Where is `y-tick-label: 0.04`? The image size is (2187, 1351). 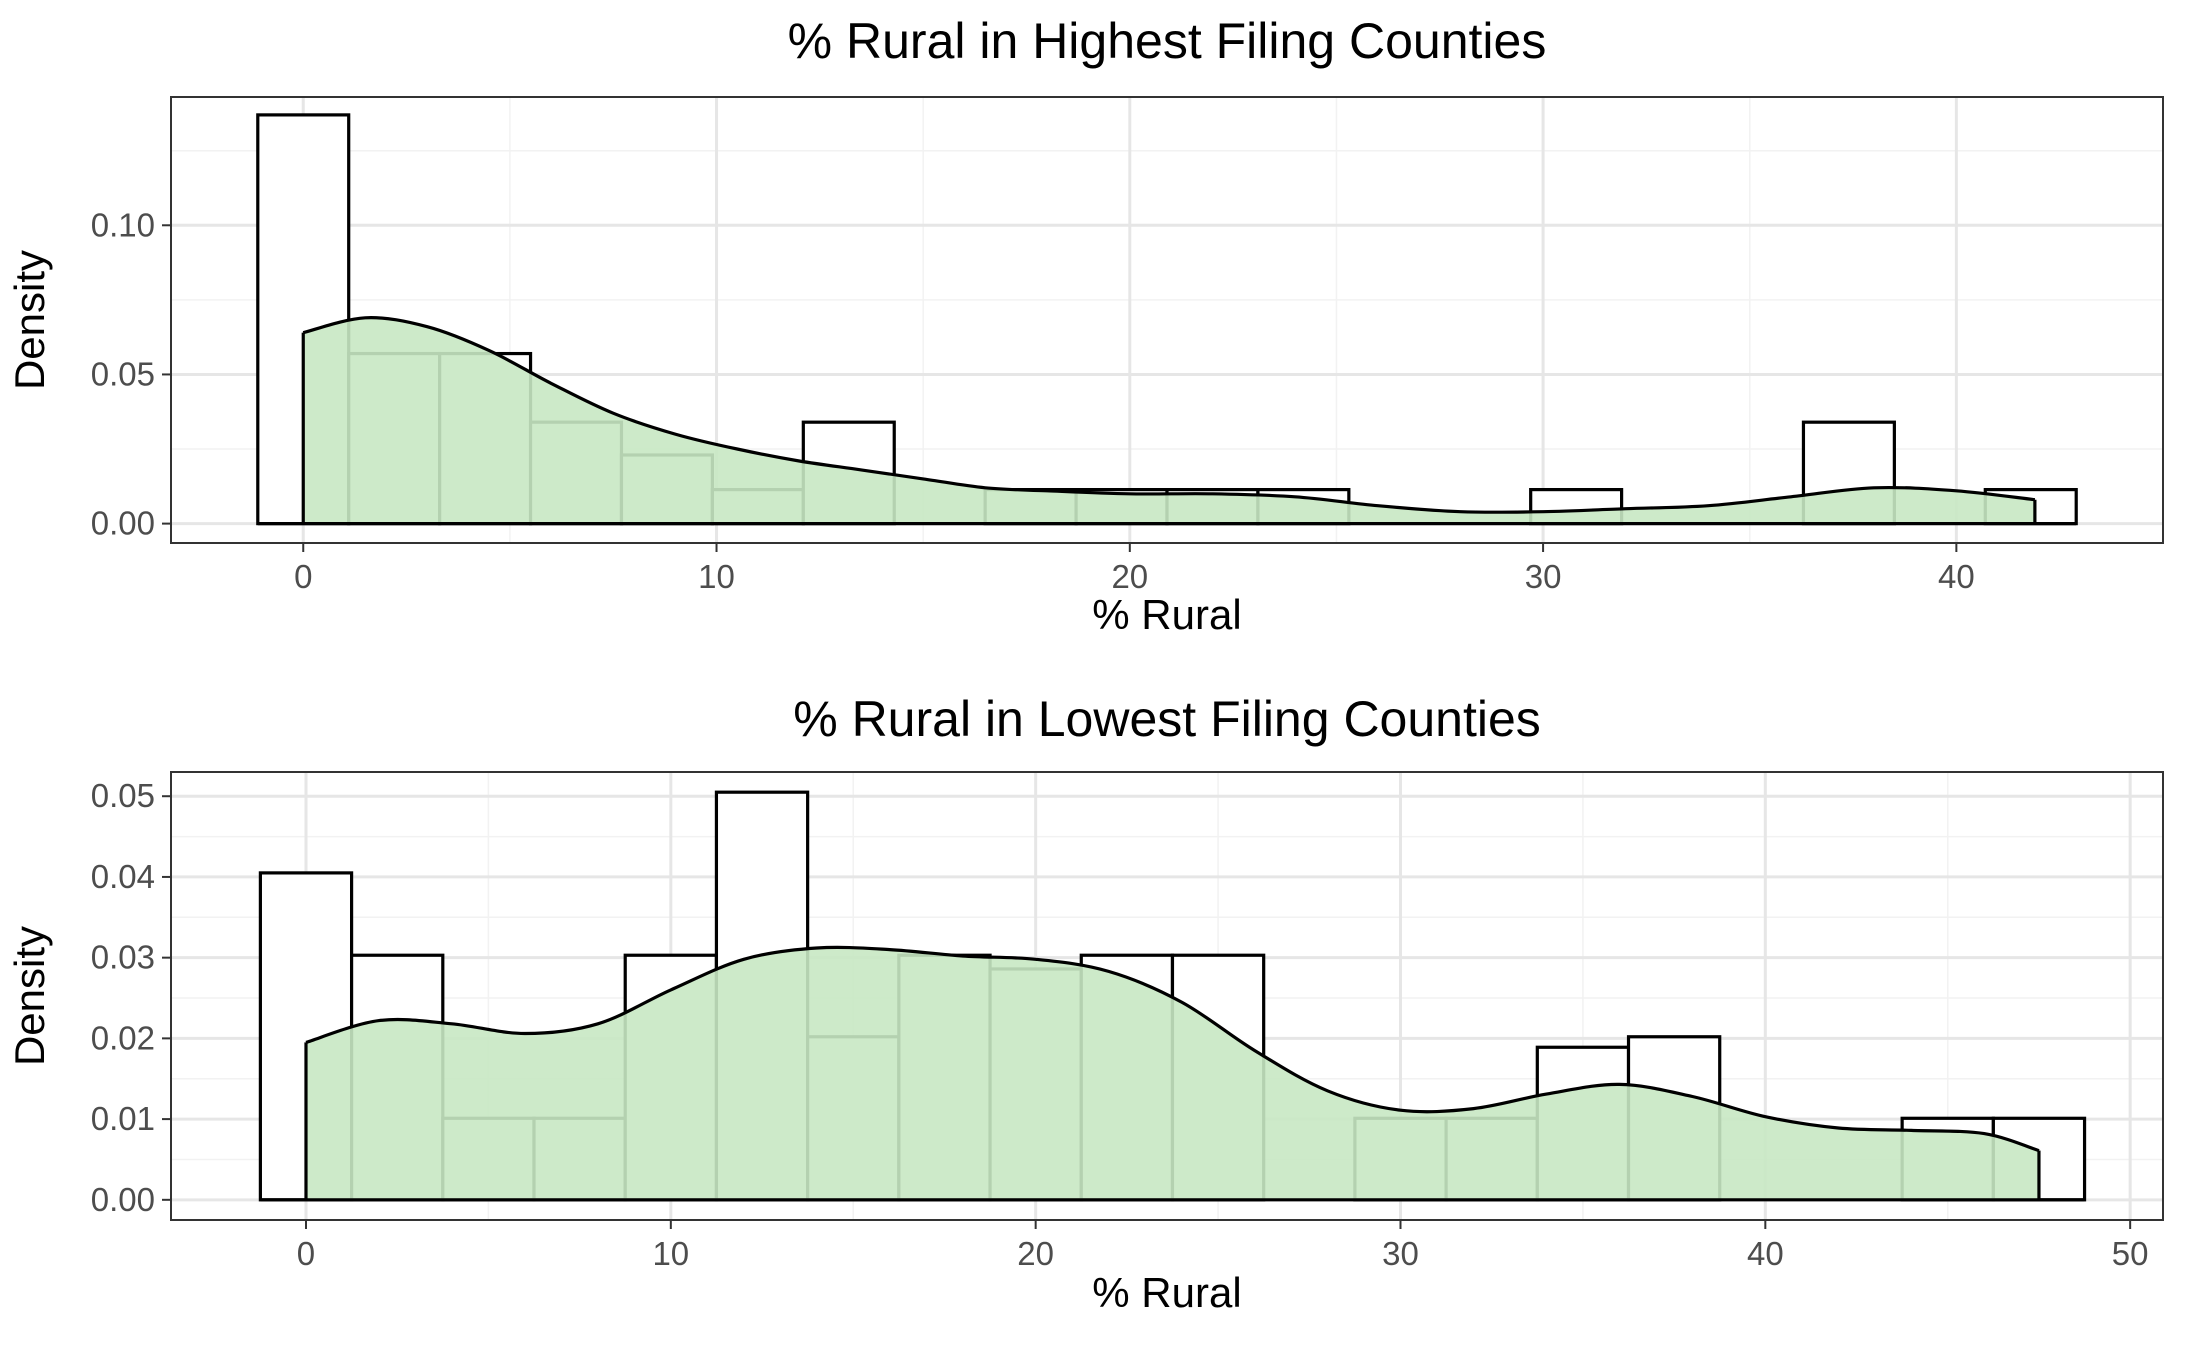
y-tick-label: 0.04 is located at coordinates (123, 876).